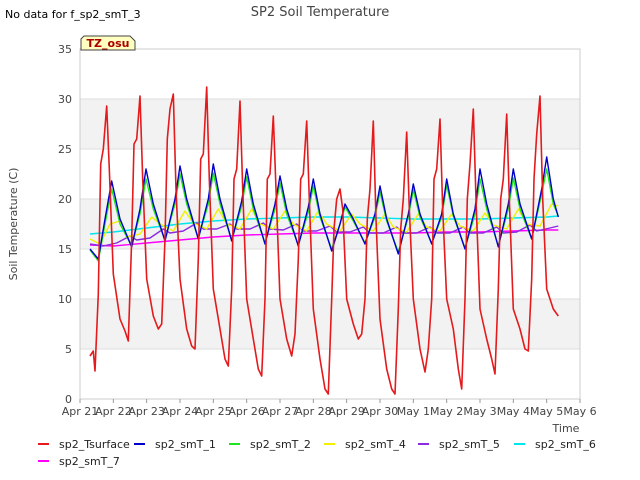  What do you see at coordinates (180, 411) in the screenshot?
I see `x-tick-label: Apr 24` at bounding box center [180, 411].